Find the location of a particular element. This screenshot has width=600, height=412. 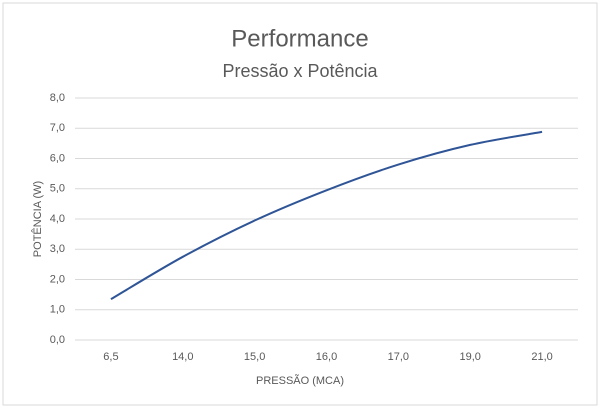

x-tick-label: 17,0 is located at coordinates (398, 357).